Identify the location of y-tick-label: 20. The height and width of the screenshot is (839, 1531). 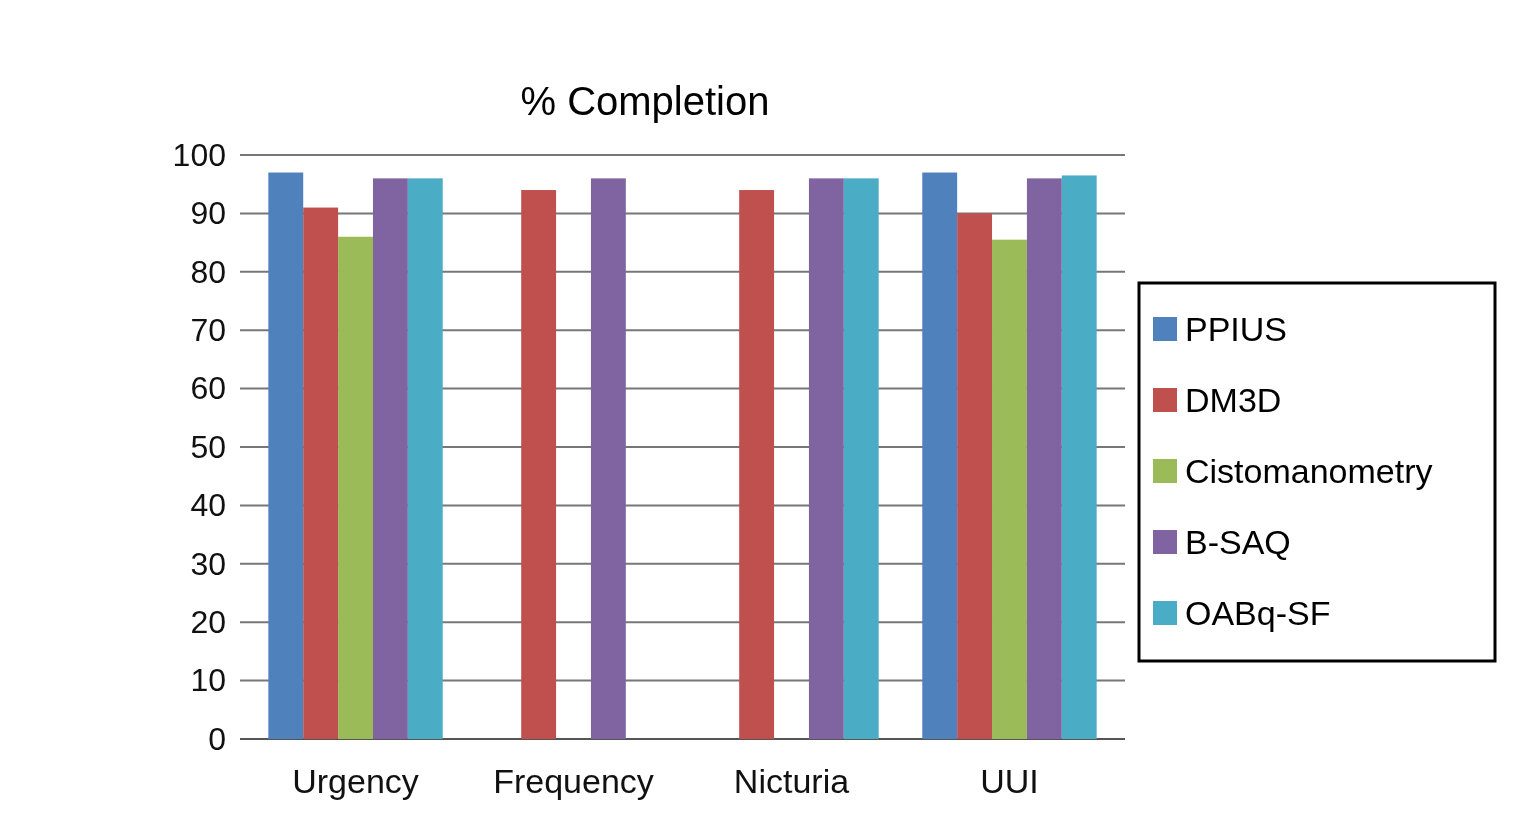
(208, 621).